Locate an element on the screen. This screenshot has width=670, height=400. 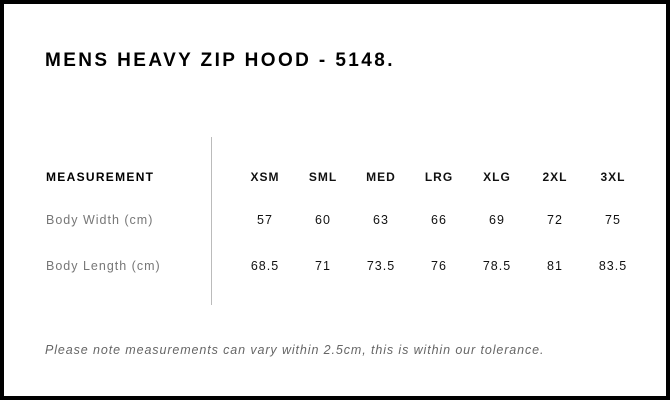
size-header: XLG is located at coordinates (497, 177).